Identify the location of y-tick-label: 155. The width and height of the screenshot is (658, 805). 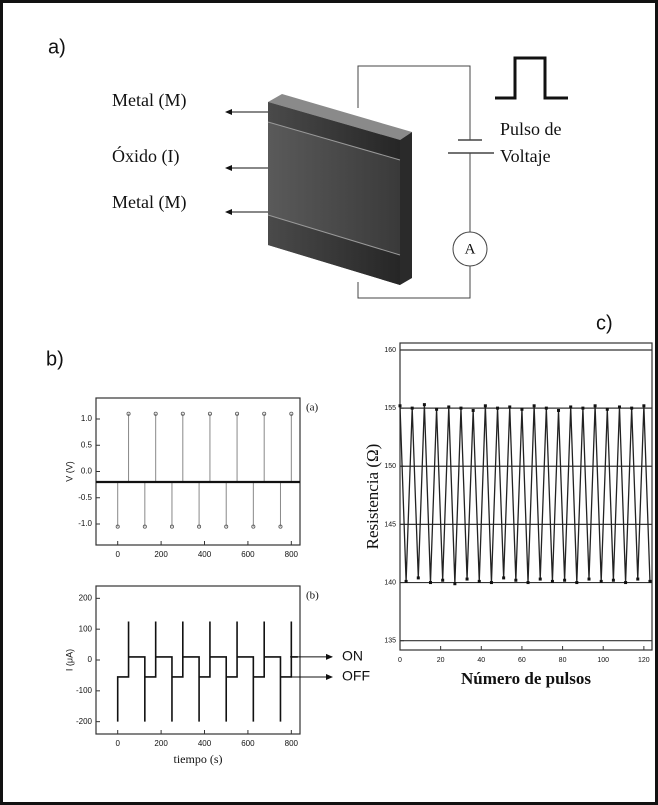
(390, 408).